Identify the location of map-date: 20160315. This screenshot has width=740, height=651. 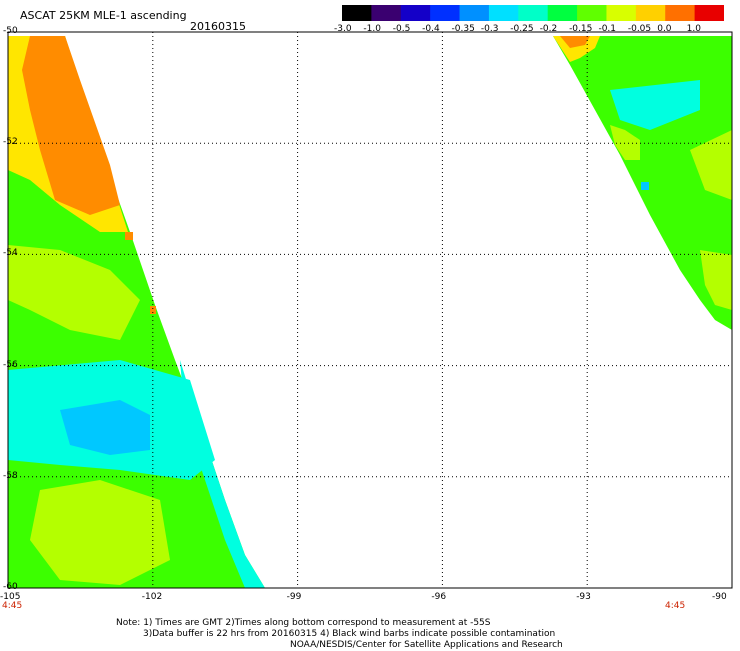
(218, 26).